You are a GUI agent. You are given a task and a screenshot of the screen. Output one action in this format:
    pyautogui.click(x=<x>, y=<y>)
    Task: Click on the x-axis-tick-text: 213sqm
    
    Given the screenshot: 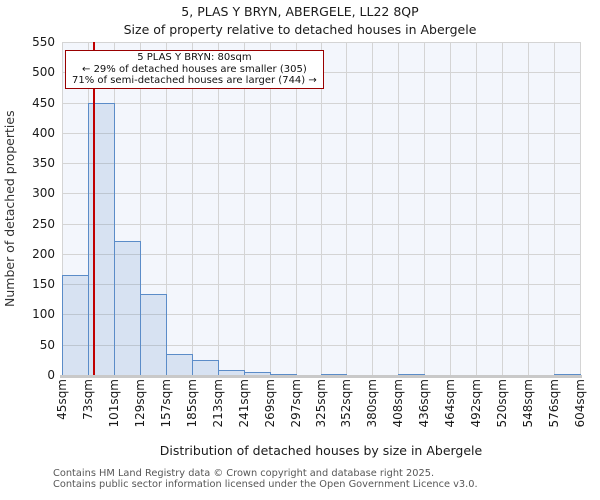 What is the action you would take?
    pyautogui.click(x=217, y=403)
    